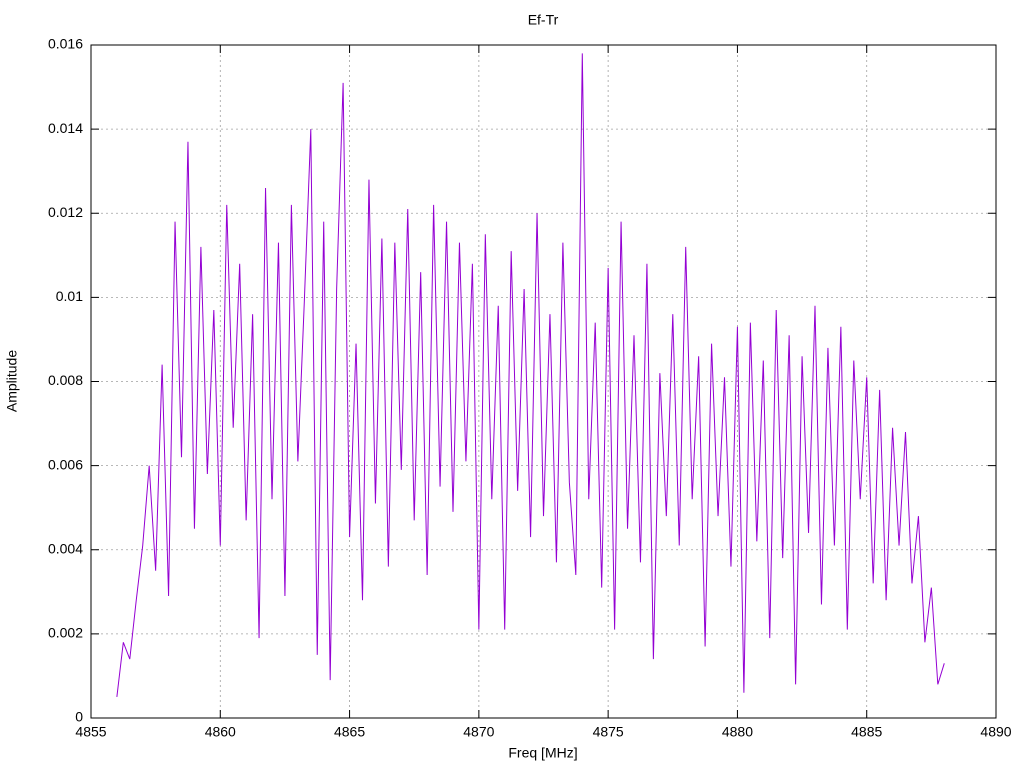 The width and height of the screenshot is (1024, 768). What do you see at coordinates (90, 732) in the screenshot?
I see `x-tick-label: 4855` at bounding box center [90, 732].